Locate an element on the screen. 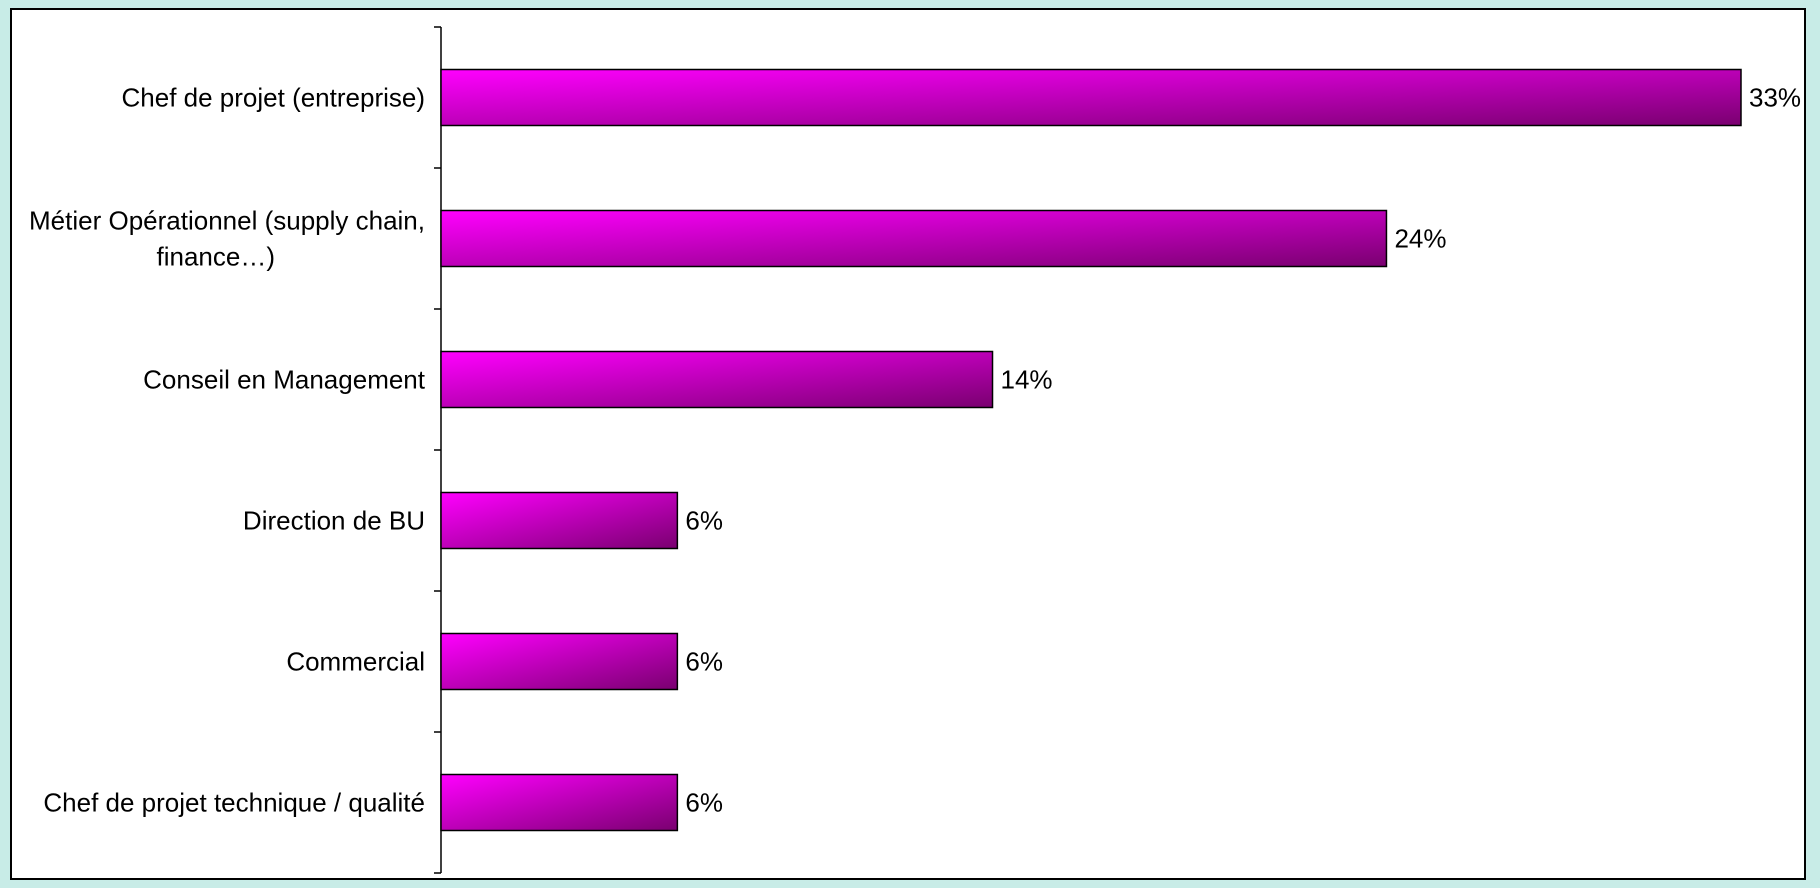  category-label-line: finance…) is located at coordinates (216, 257).